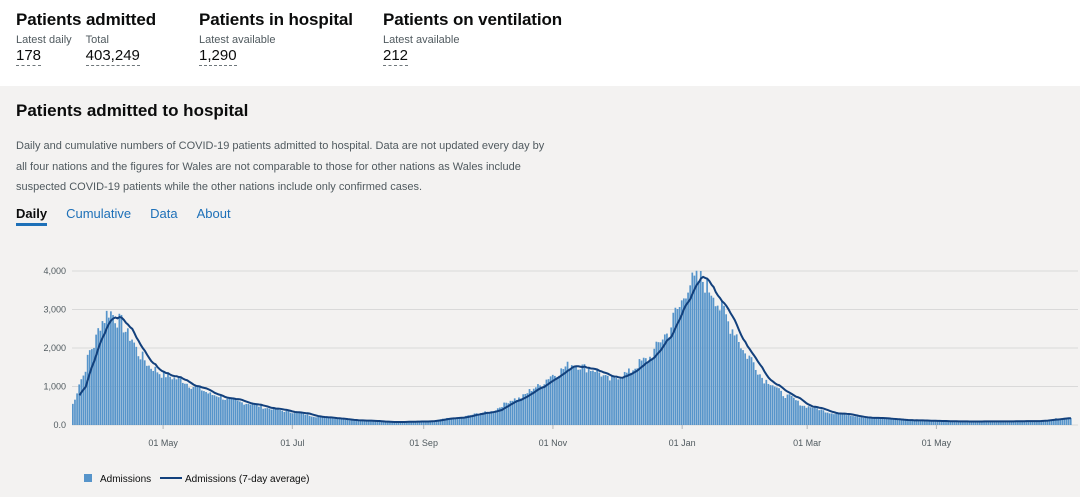 The width and height of the screenshot is (1080, 497). What do you see at coordinates (163, 443) in the screenshot?
I see `x-tick-label: 01 May` at bounding box center [163, 443].